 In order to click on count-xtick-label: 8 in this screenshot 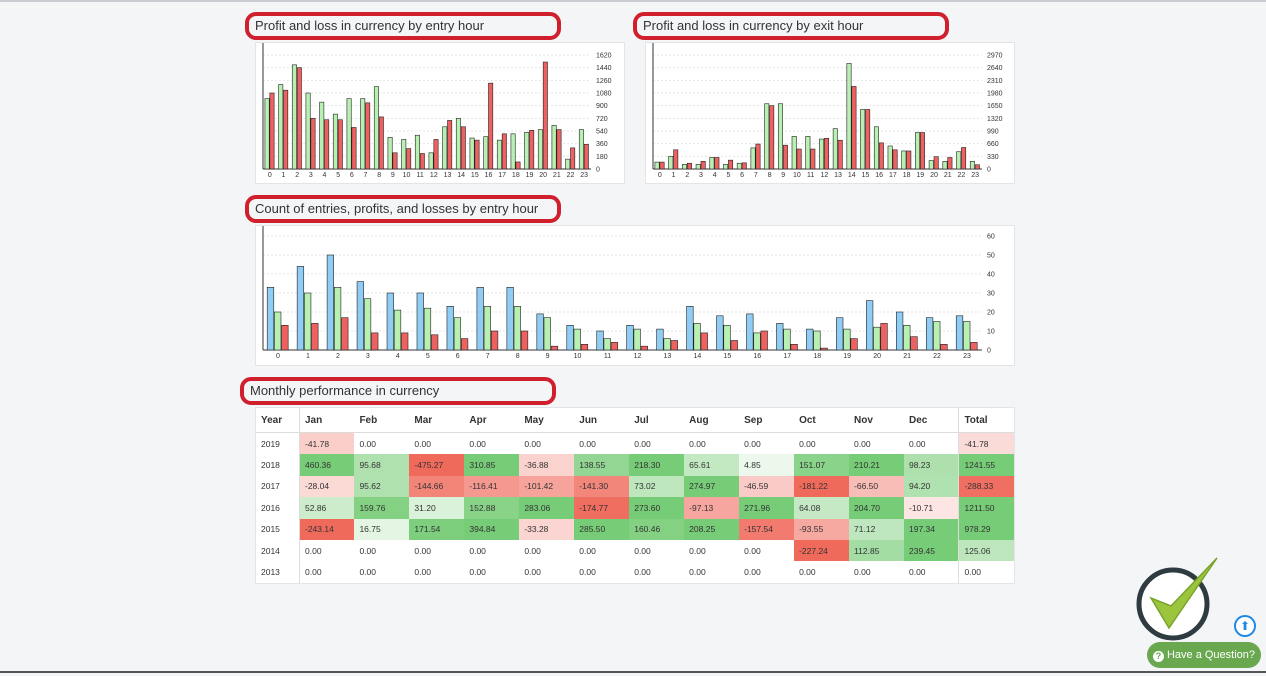, I will do `click(518, 356)`.